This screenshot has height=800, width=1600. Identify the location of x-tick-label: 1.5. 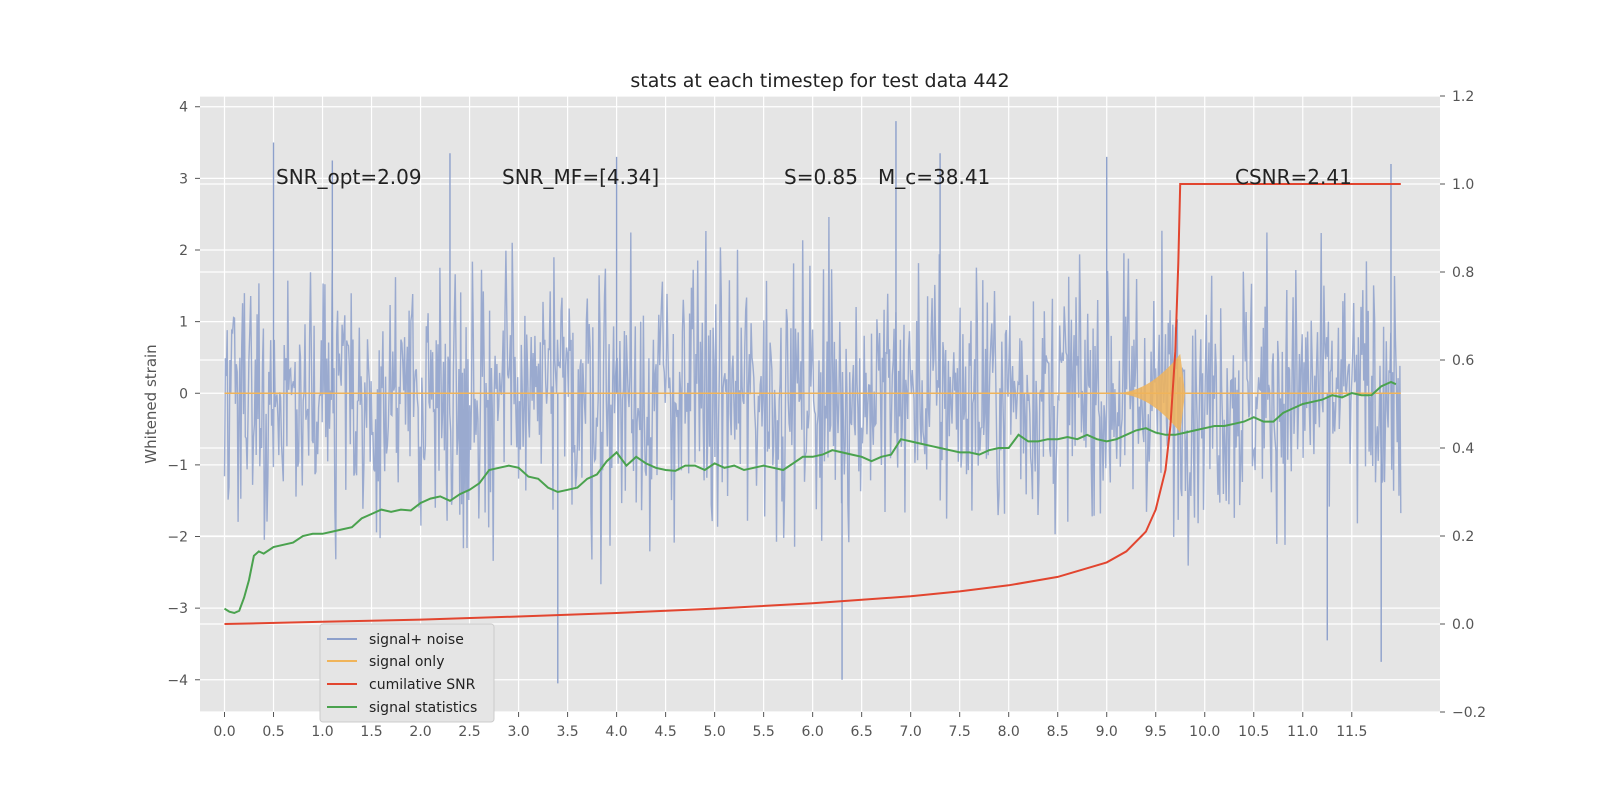
(371, 732).